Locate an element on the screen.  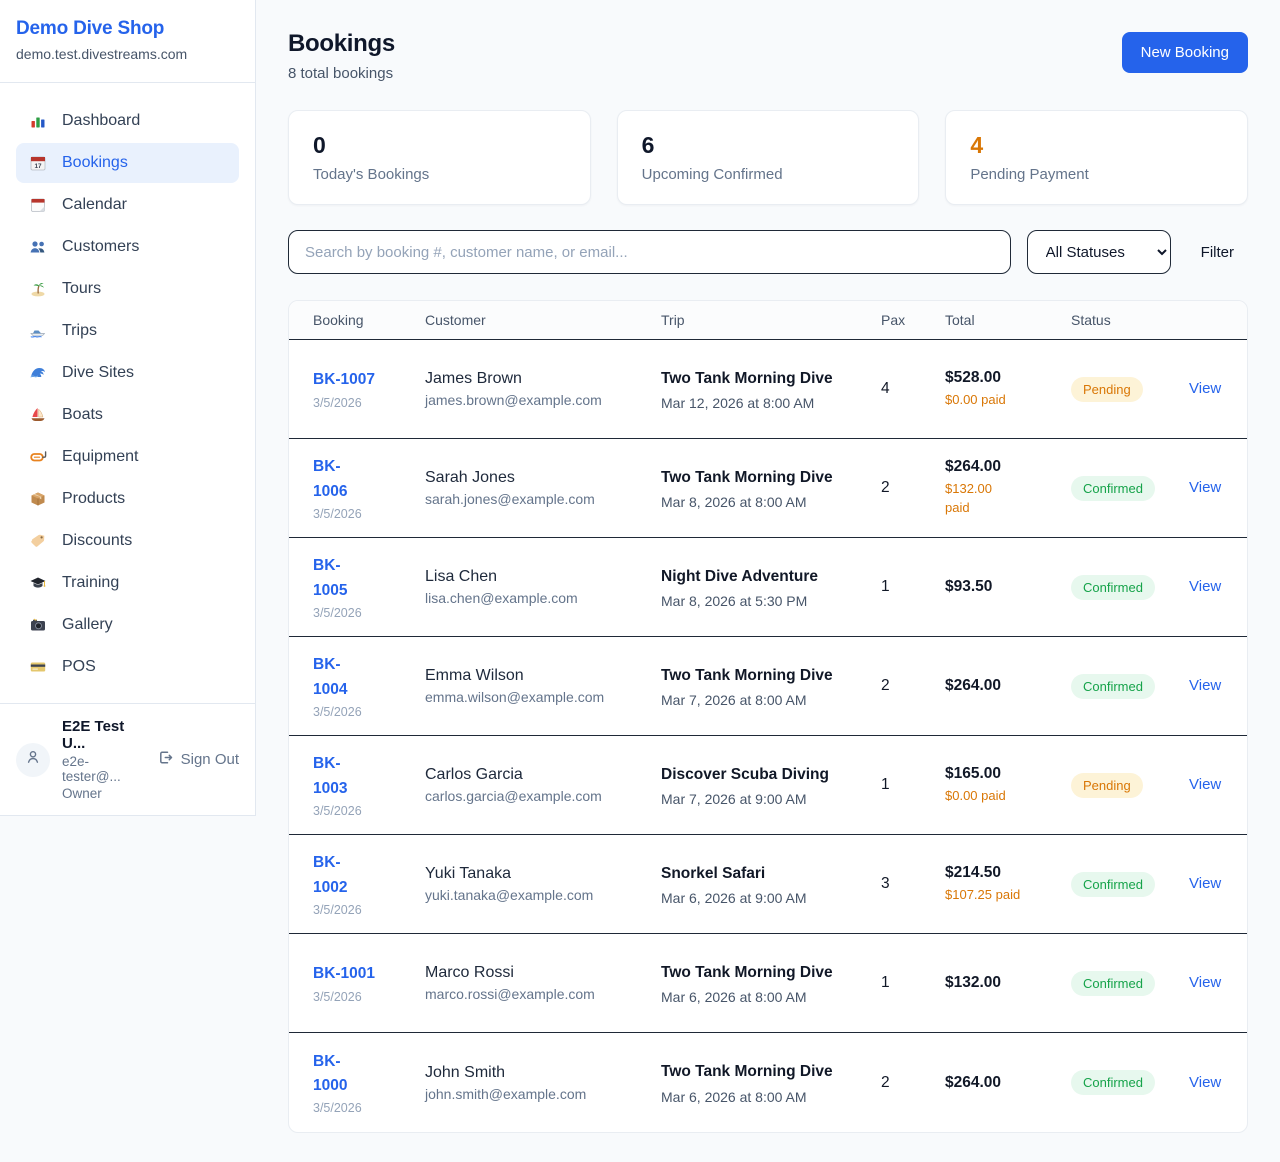
sidebar-item-label: Equipment is located at coordinates (100, 456).